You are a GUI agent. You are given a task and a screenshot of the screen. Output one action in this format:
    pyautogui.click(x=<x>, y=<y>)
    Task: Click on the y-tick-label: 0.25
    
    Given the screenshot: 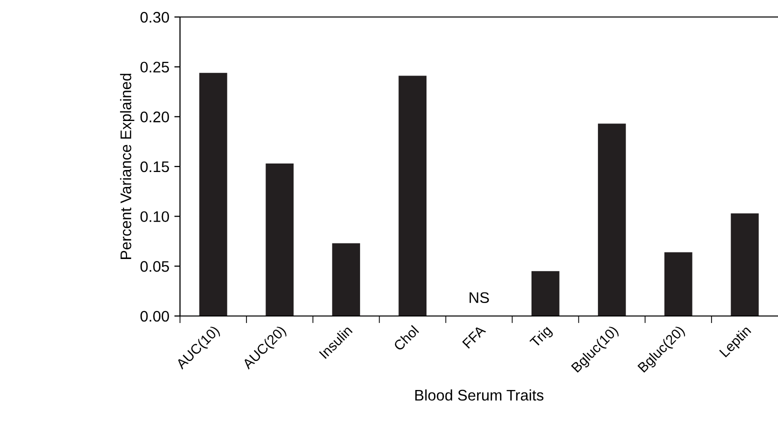 What is the action you would take?
    pyautogui.click(x=154, y=67)
    